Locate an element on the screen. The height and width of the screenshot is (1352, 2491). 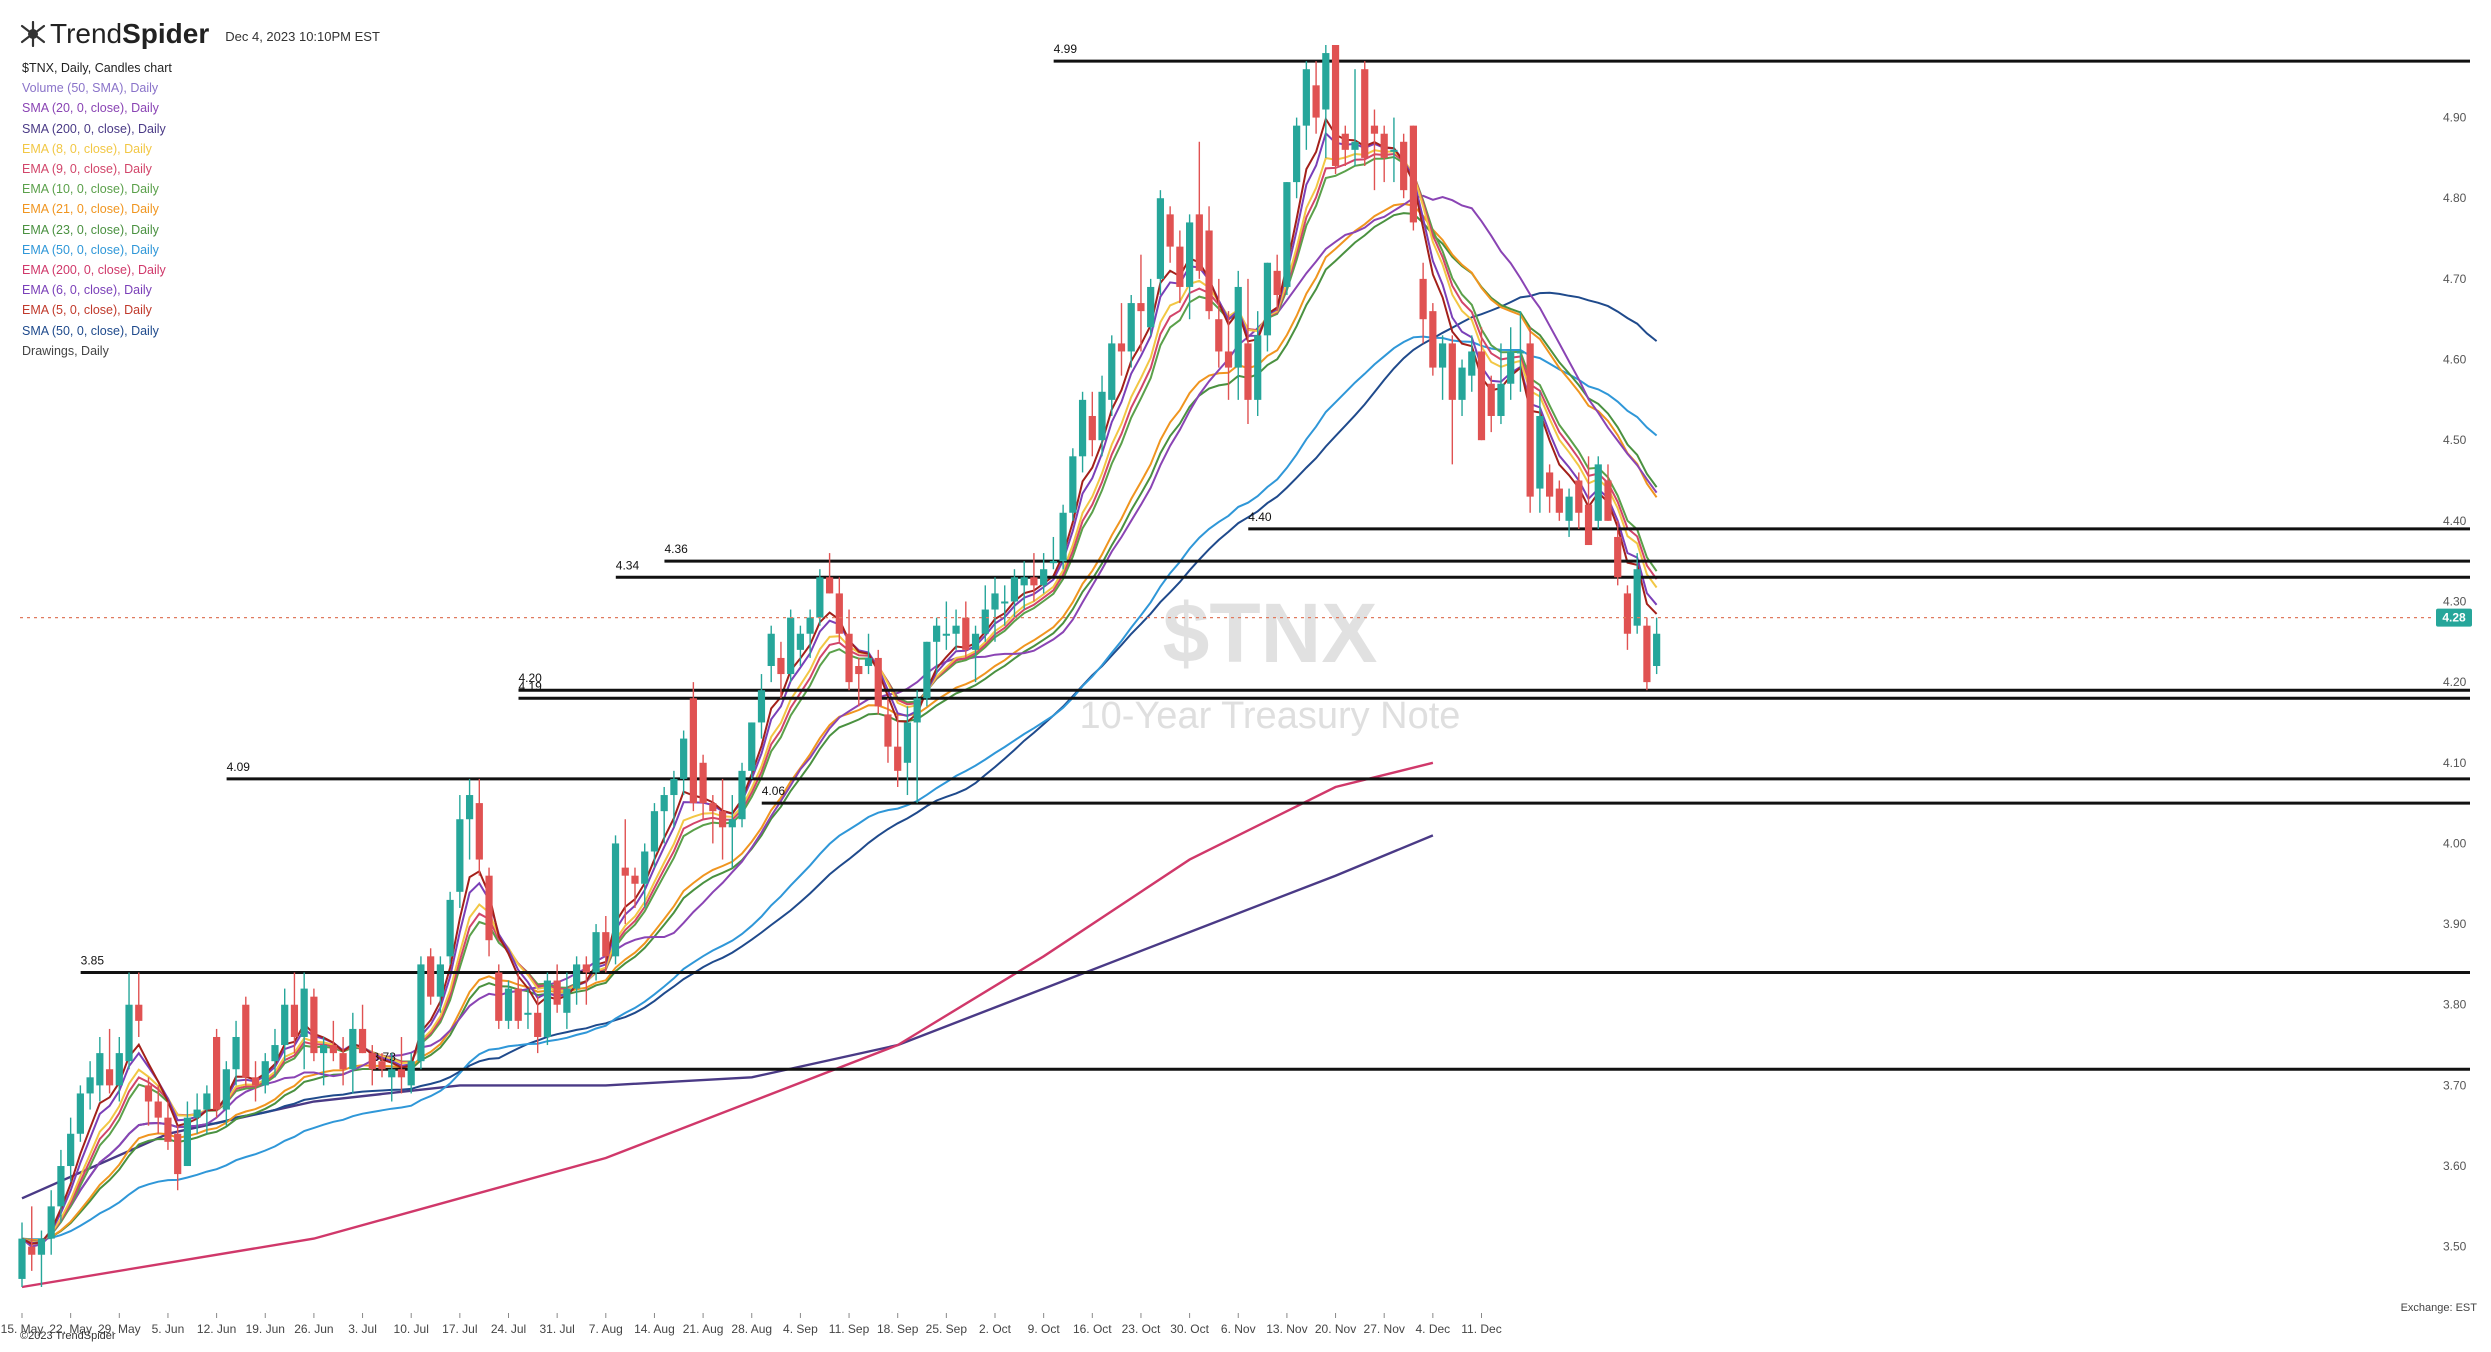
level-label: 4.40 is located at coordinates (1260, 517).